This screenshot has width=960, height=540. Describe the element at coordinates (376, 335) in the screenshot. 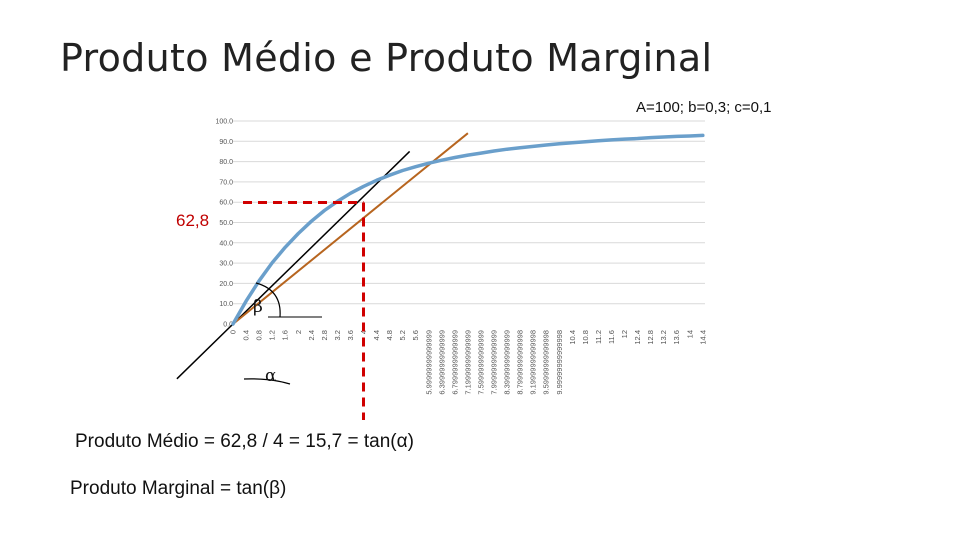

I see `x-tick-label: 4.4` at that location.